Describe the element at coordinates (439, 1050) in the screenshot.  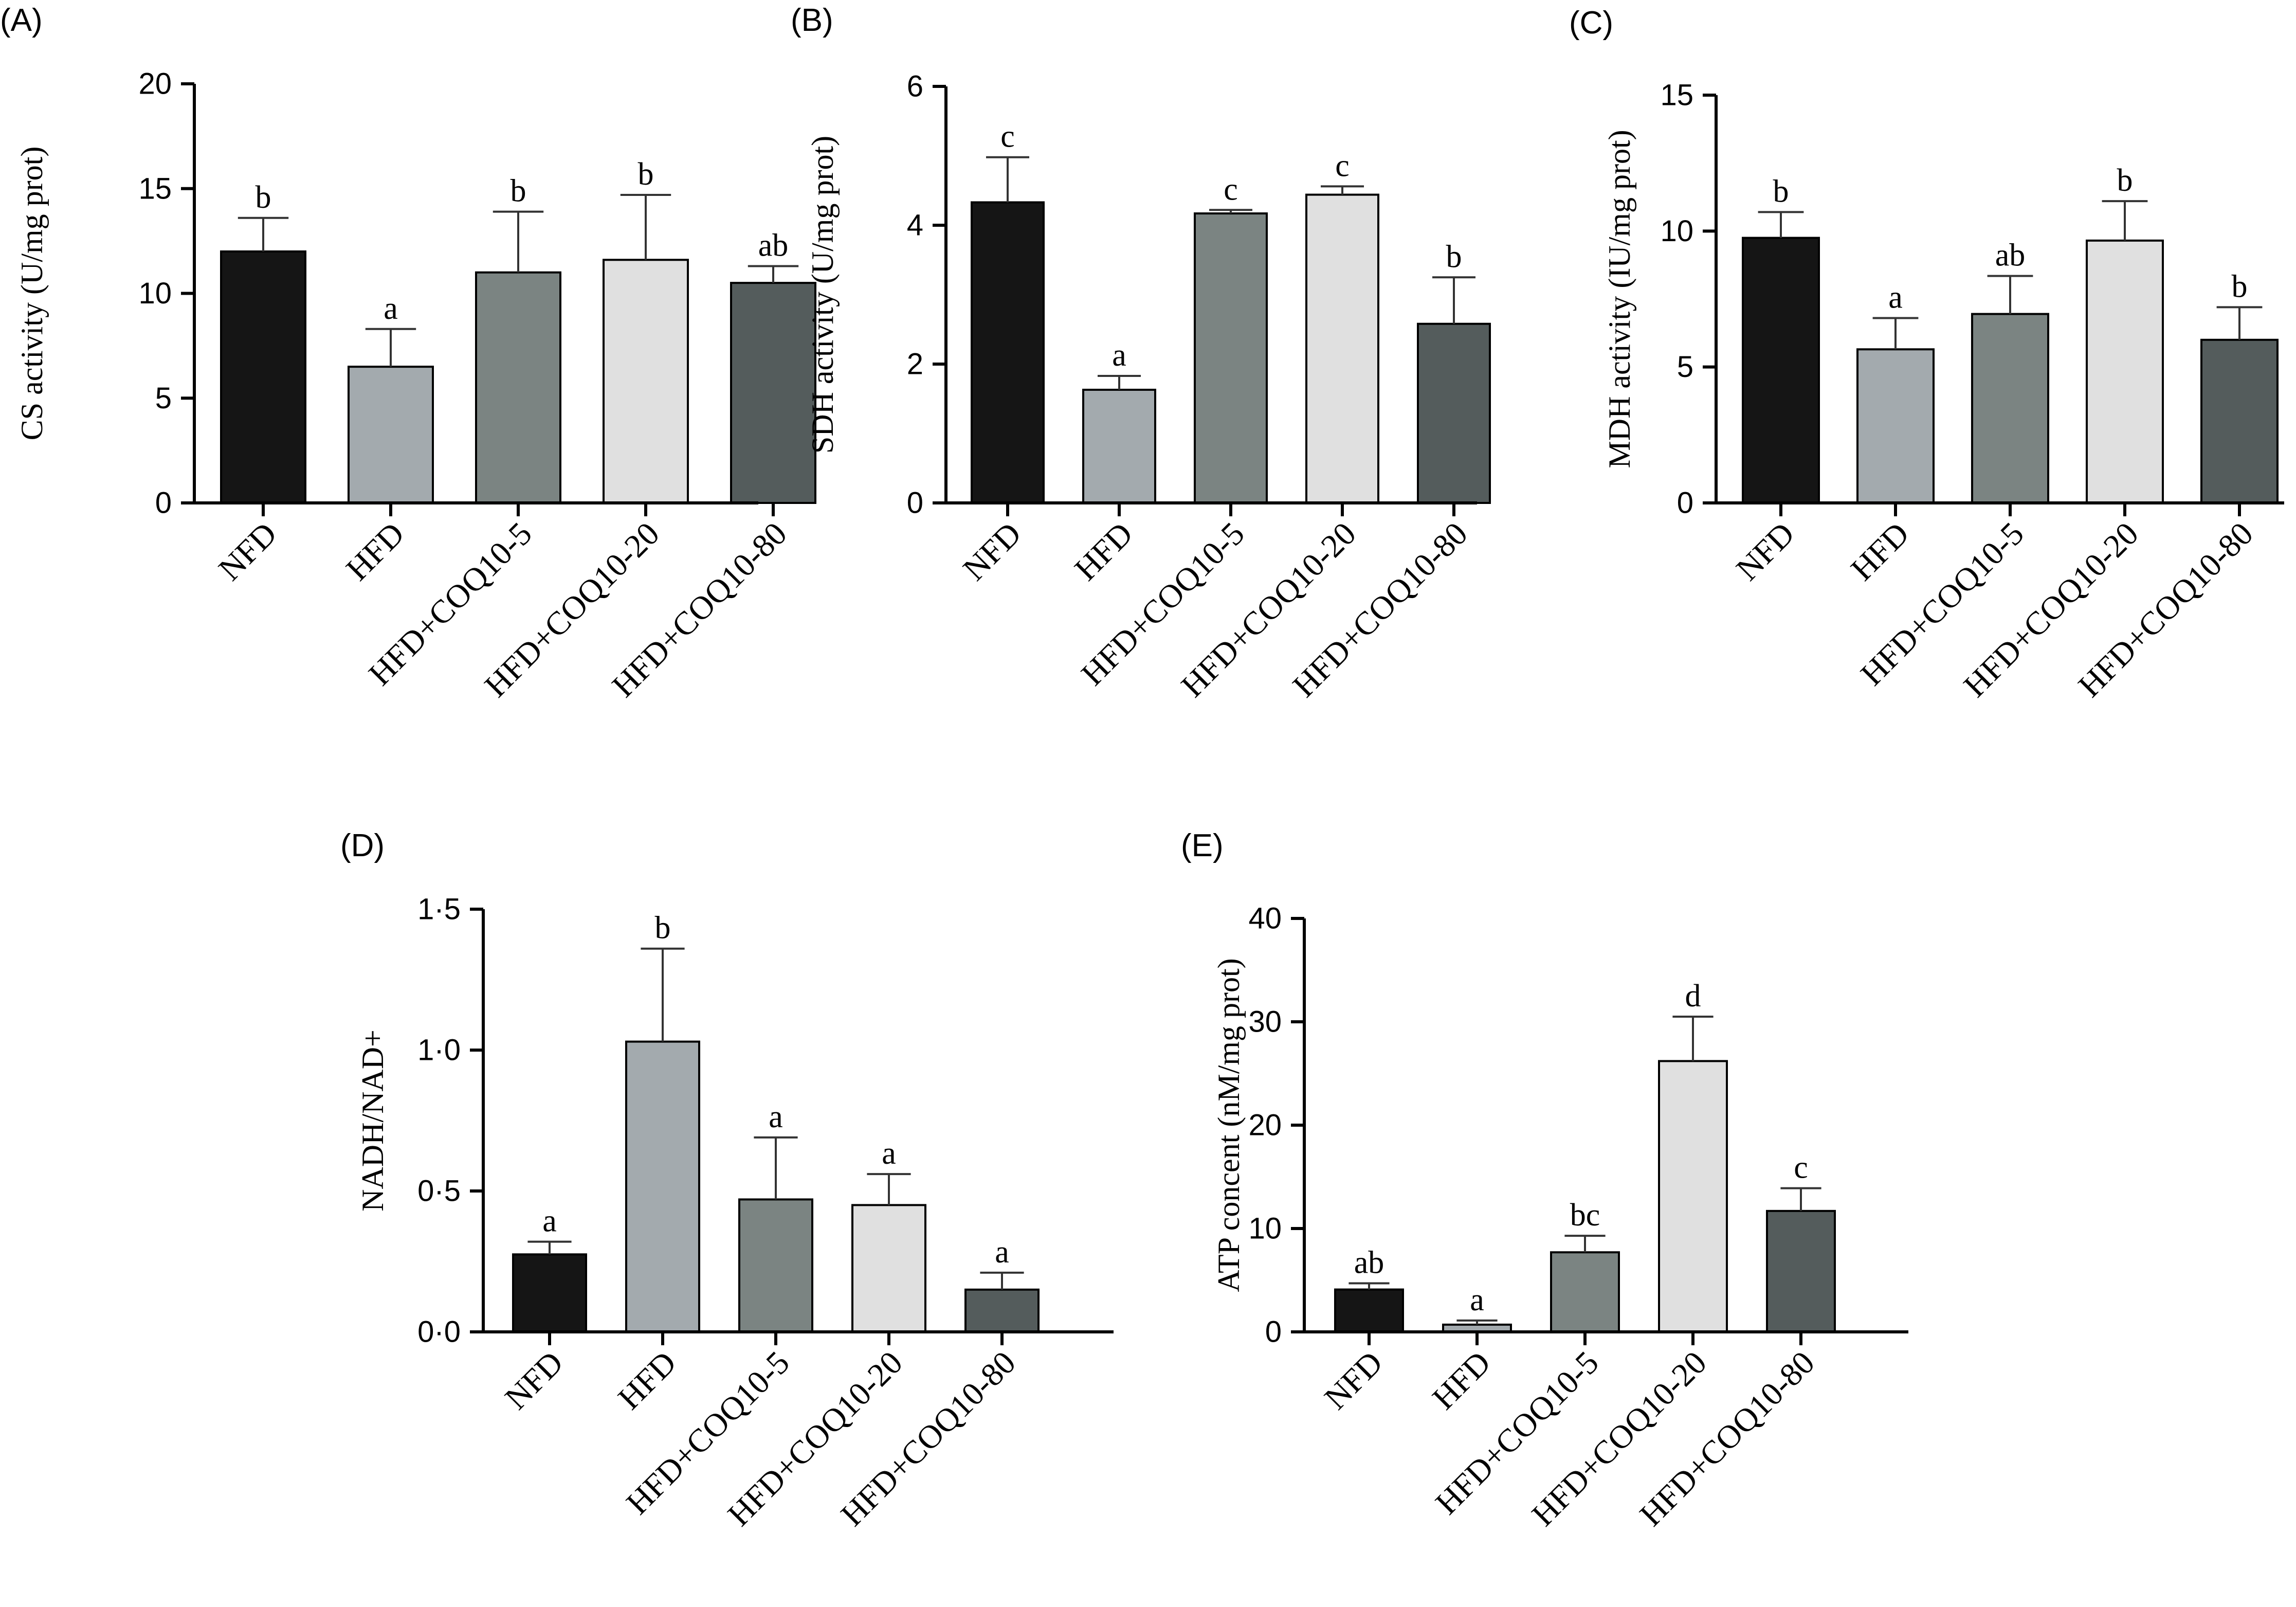
I see `y-tick-label: 1·0` at that location.